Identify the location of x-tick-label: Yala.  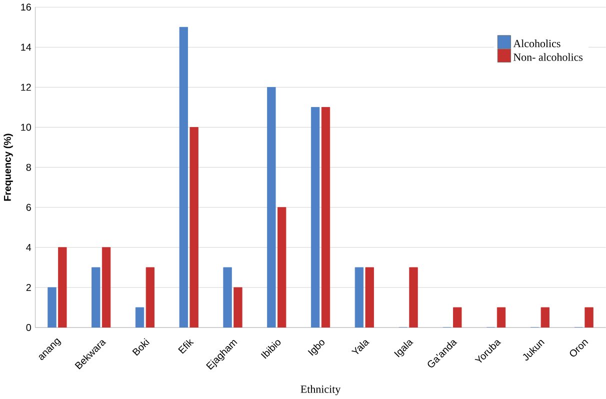
(360, 347).